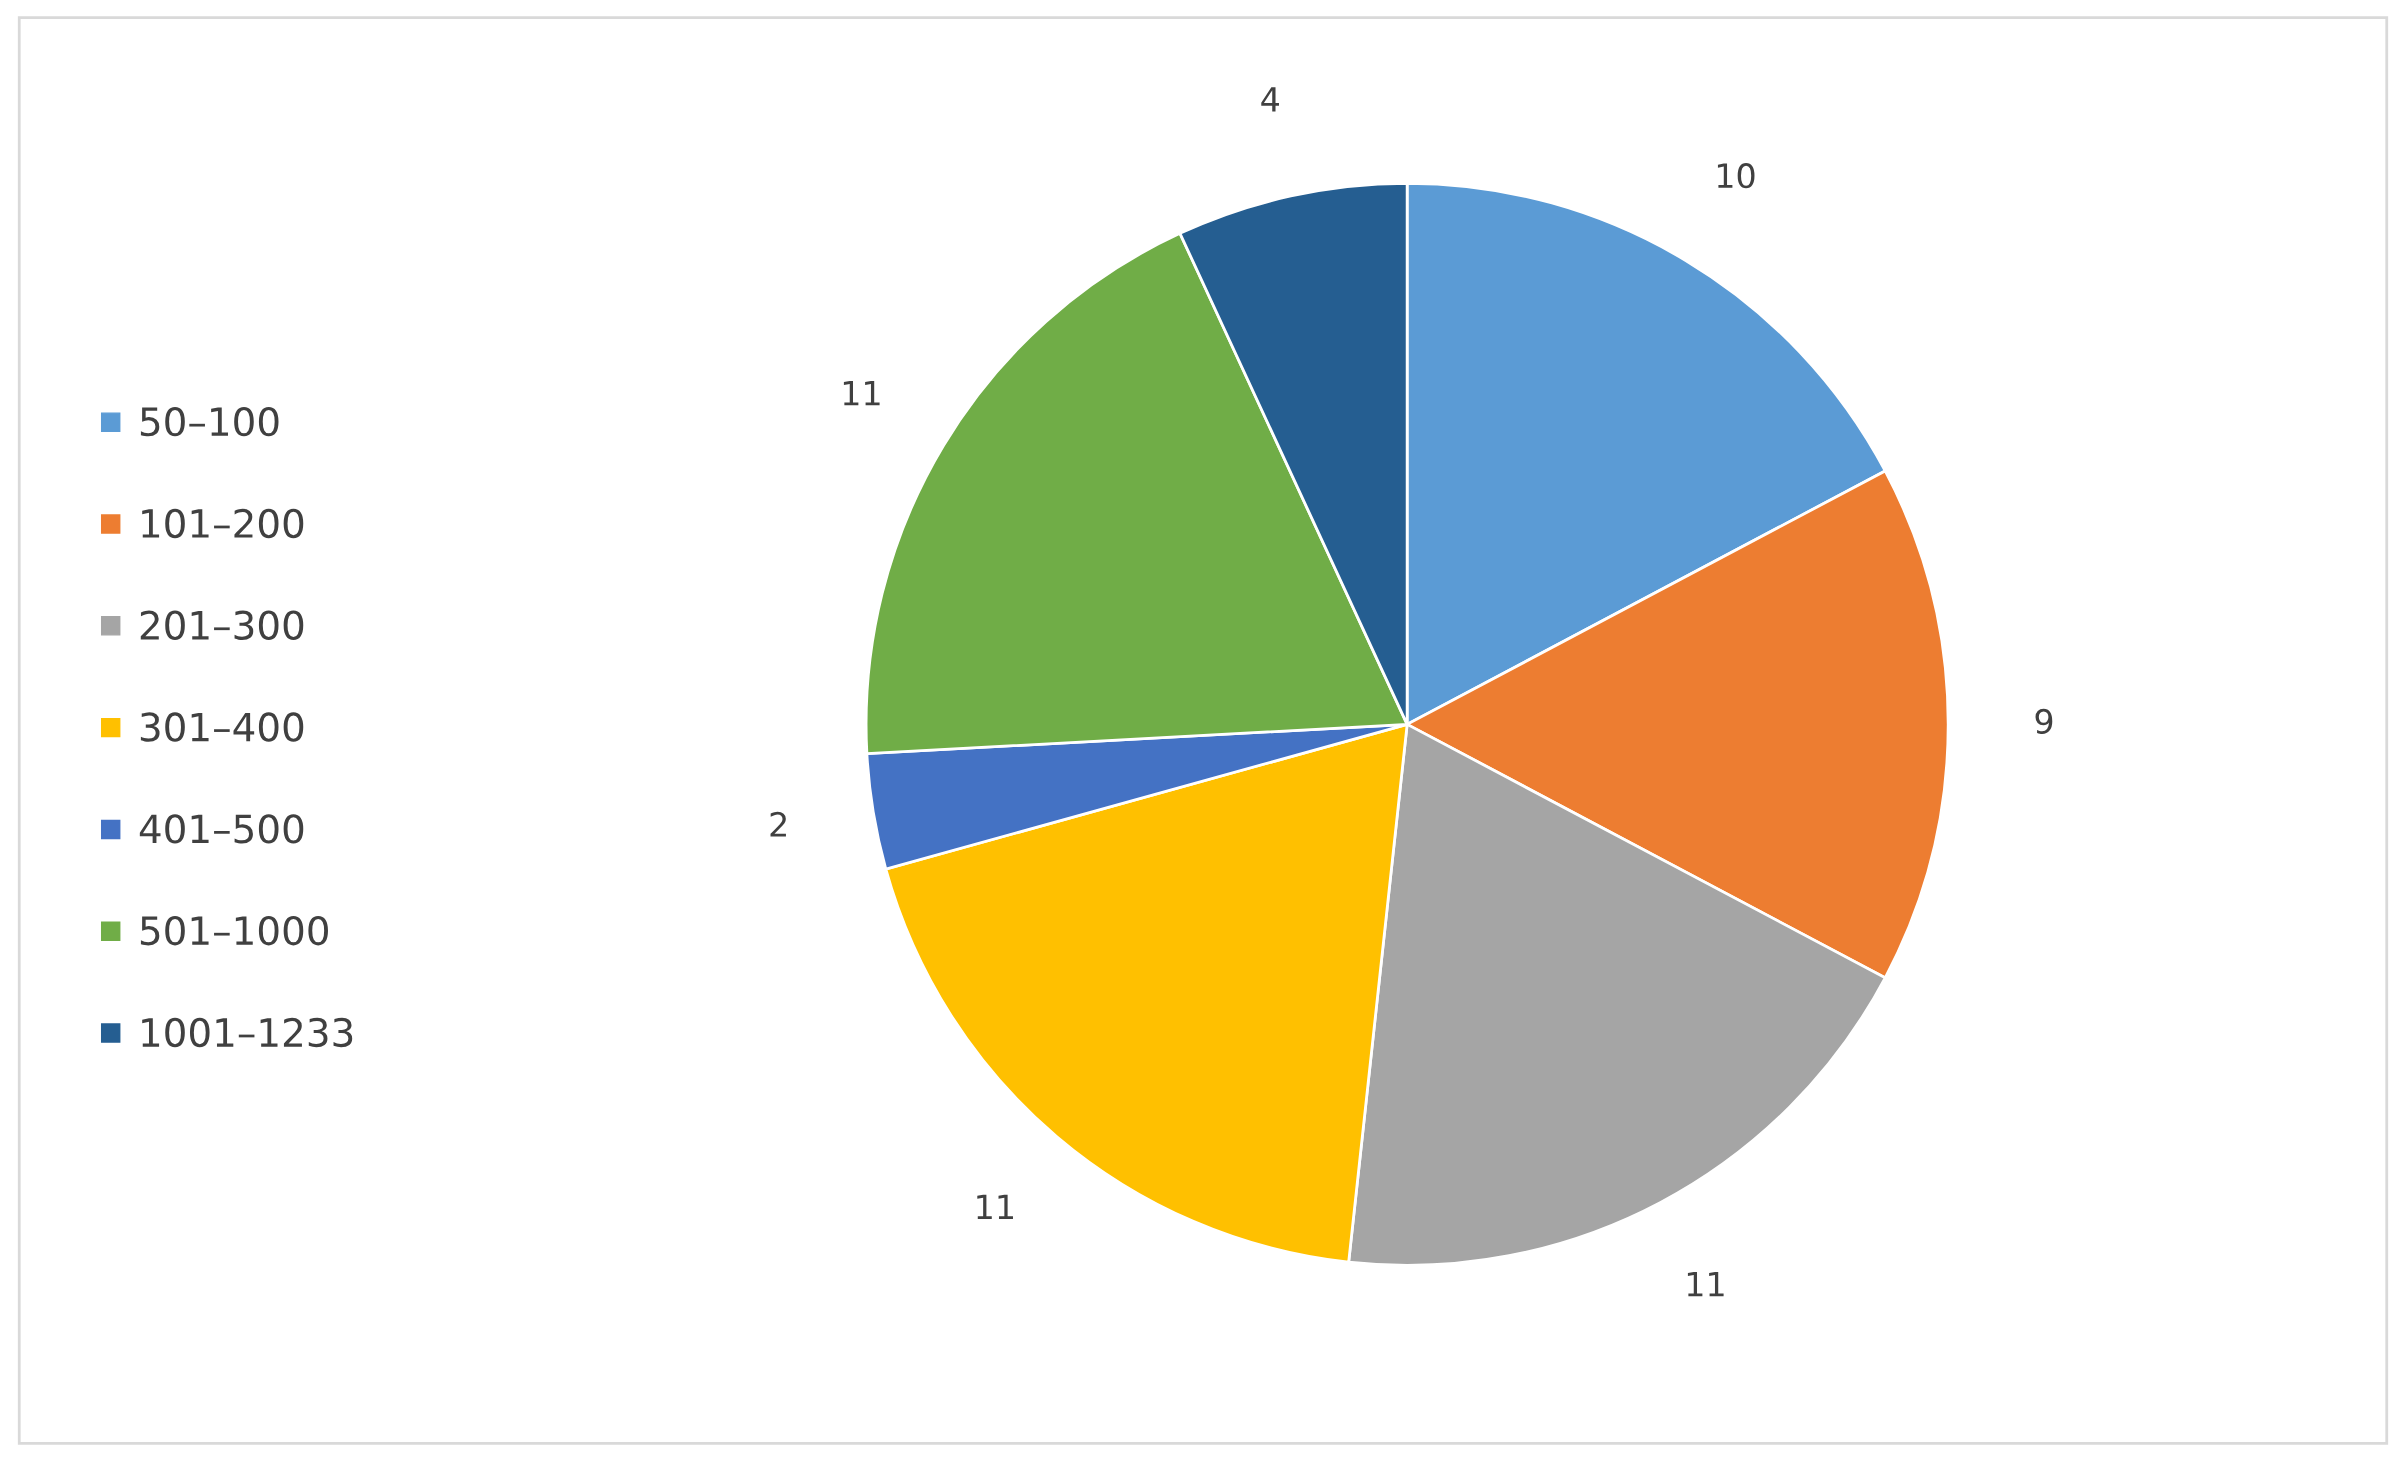  I want to click on legend-label: 501–1000, so click(234, 930).